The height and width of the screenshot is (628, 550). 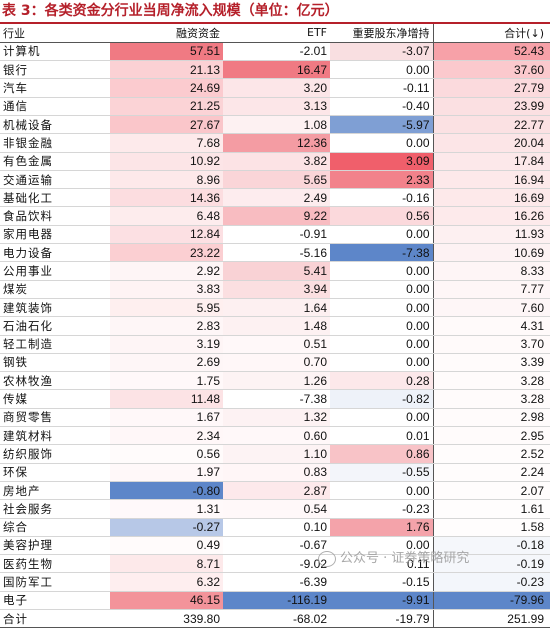 I want to click on industry-cell: 煤炭, so click(x=55, y=289).